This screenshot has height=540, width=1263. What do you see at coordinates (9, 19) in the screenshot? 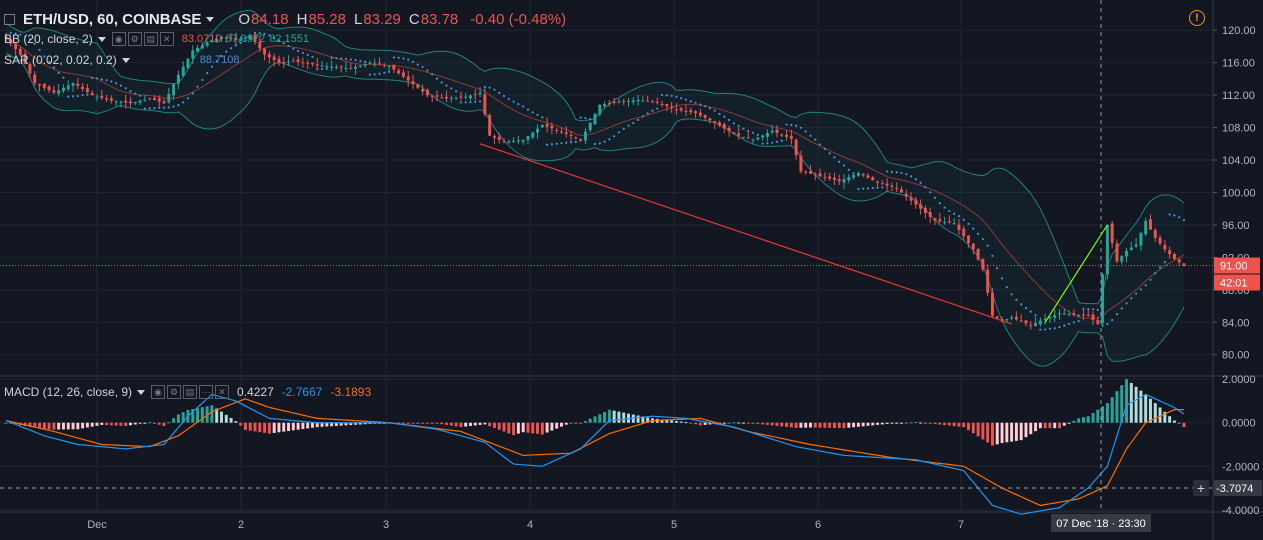
I see `collapse-icon` at bounding box center [9, 19].